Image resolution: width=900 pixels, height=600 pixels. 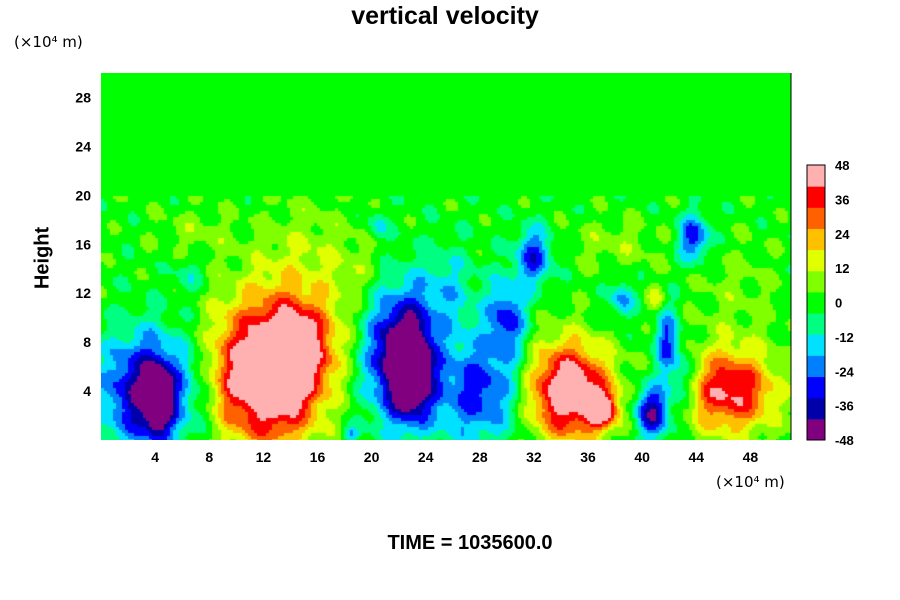 I want to click on x-tick-label: 36, so click(x=588, y=457).